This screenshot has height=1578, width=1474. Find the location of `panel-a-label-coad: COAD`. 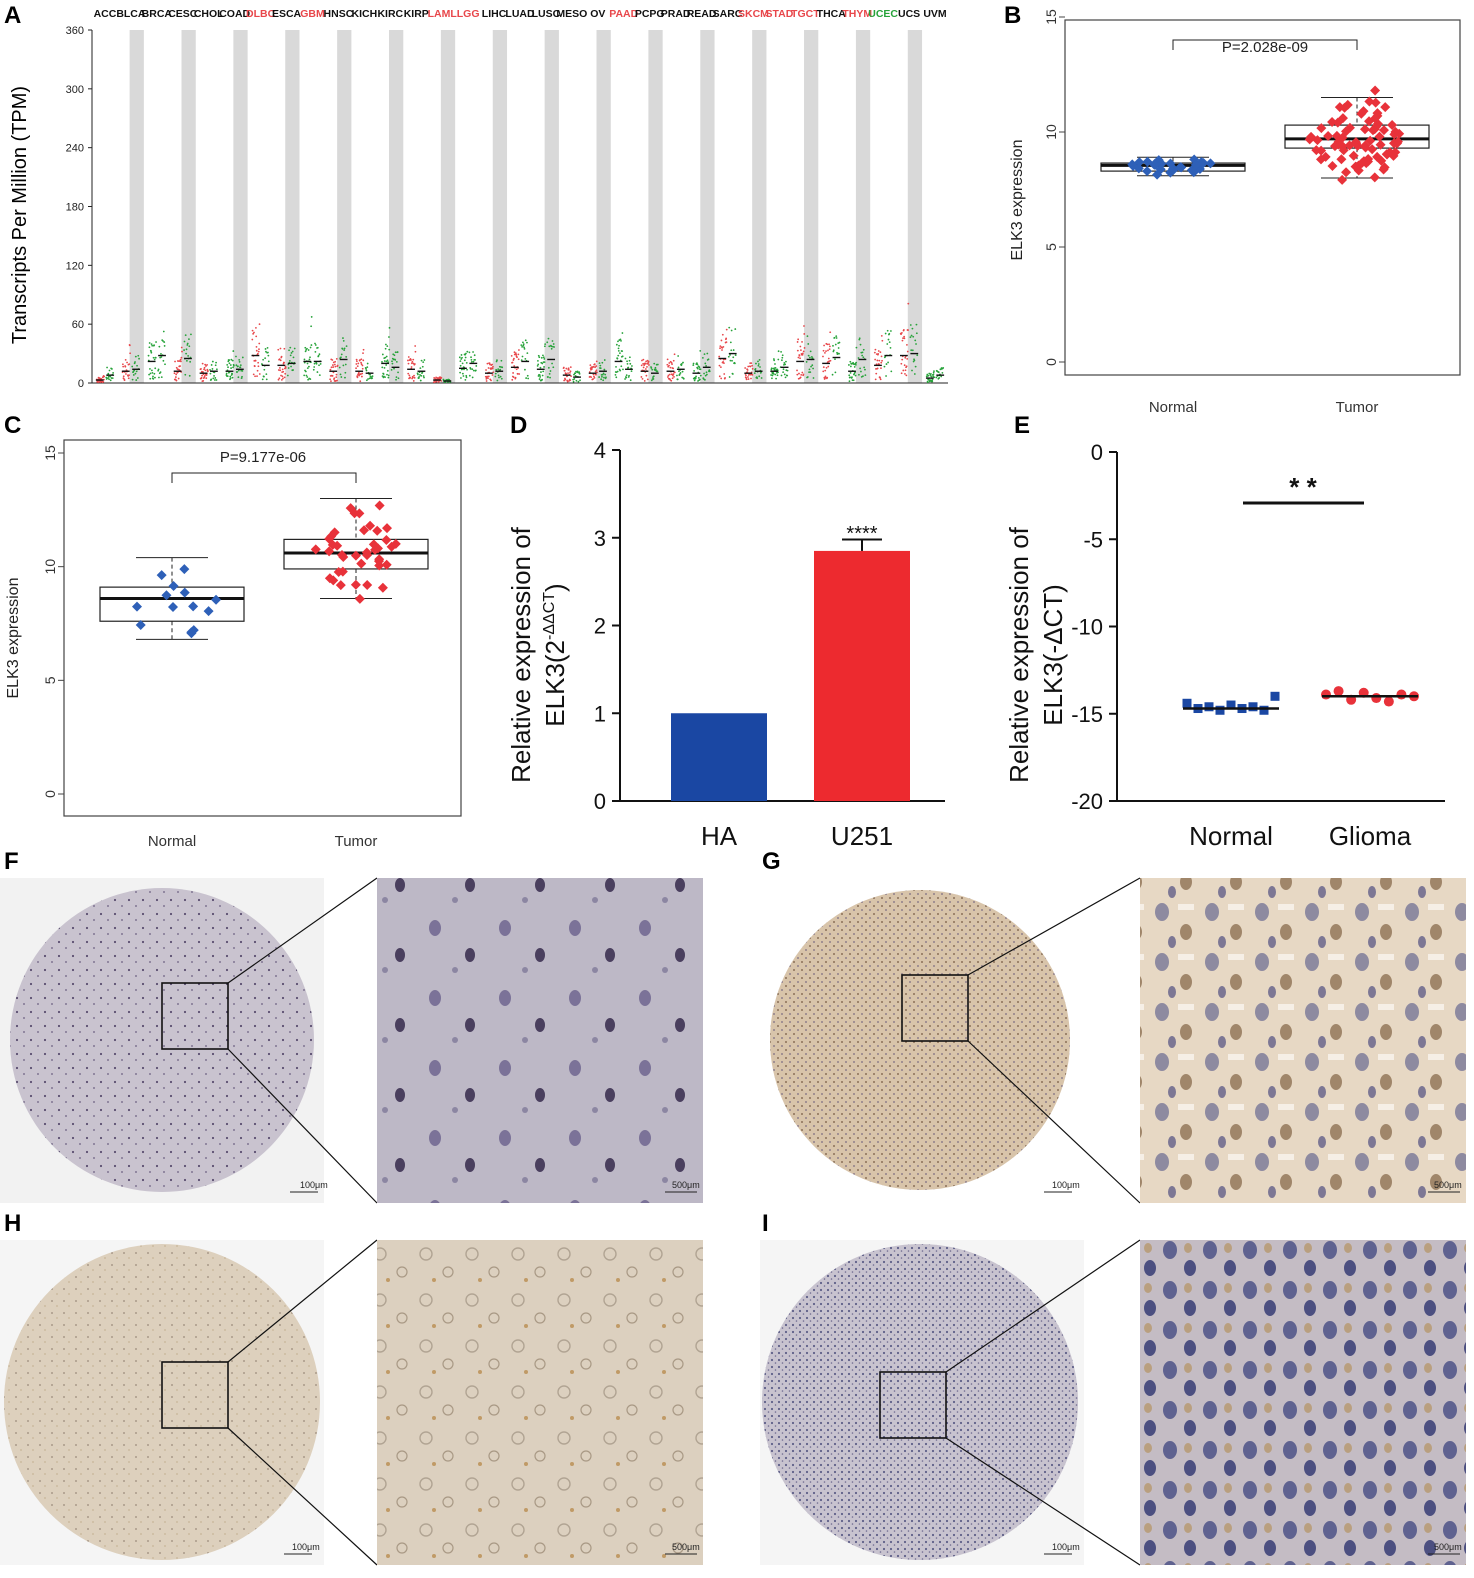

panel-a-label-coad: COAD is located at coordinates (234, 14).